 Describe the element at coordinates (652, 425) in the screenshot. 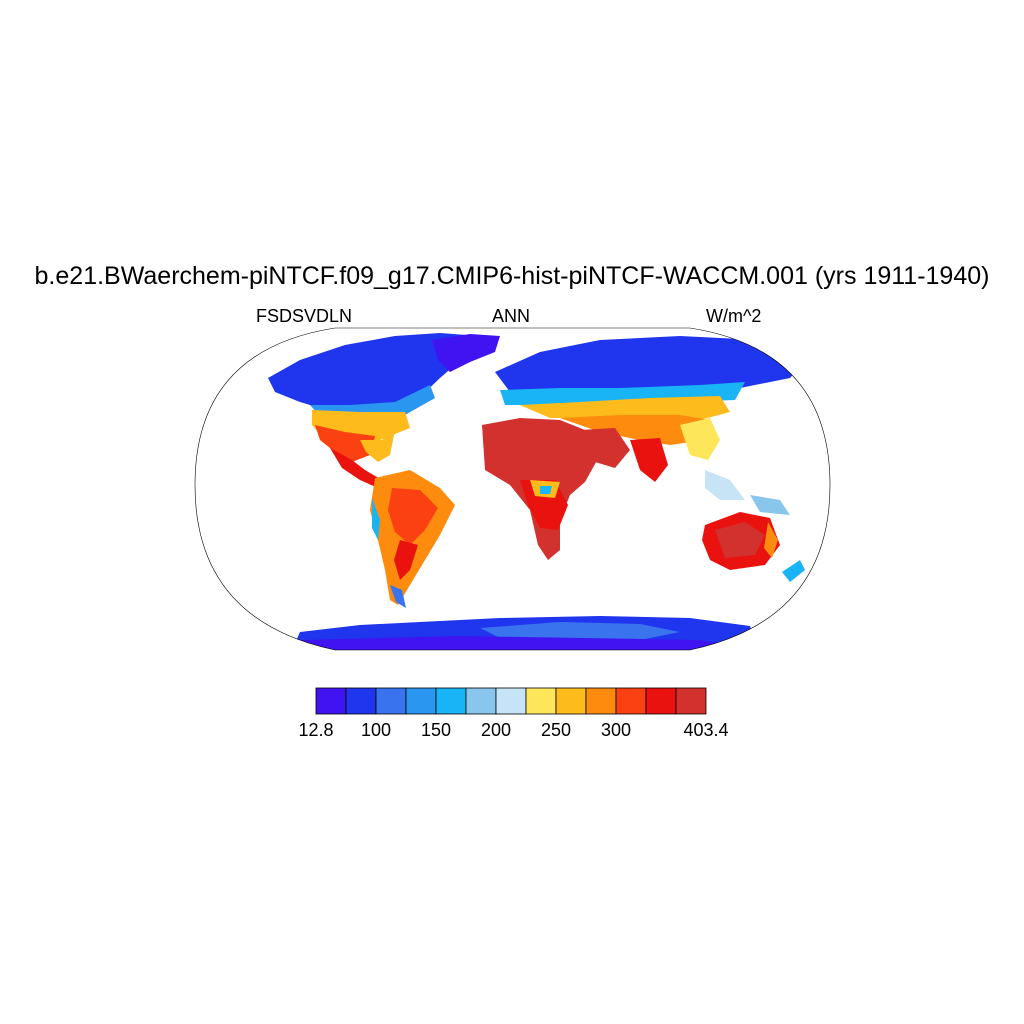

I see `eurasia` at that location.